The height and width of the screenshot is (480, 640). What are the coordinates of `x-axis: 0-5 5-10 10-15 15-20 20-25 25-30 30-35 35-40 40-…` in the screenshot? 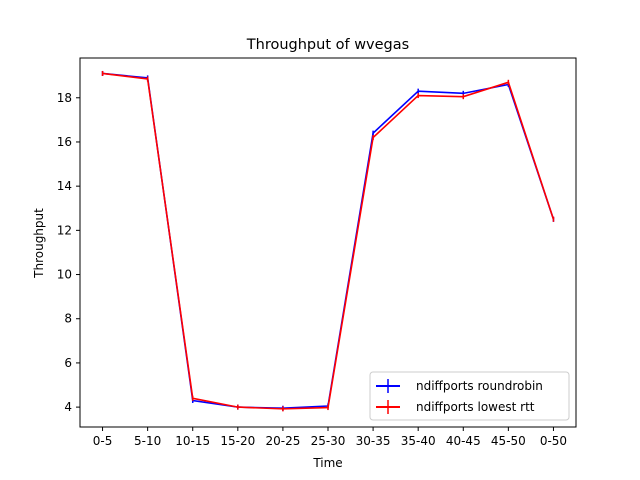 It's located at (330, 437).